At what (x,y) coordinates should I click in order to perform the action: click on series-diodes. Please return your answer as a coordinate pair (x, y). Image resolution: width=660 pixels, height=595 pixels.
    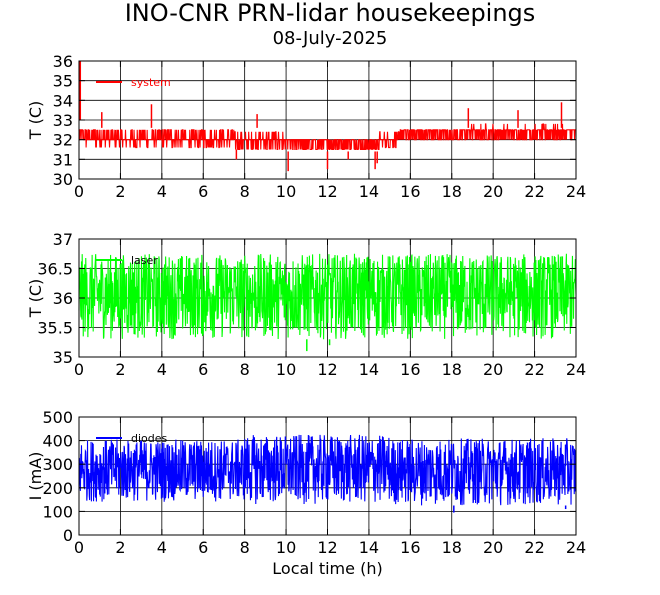
    Looking at the image, I should click on (327, 473).